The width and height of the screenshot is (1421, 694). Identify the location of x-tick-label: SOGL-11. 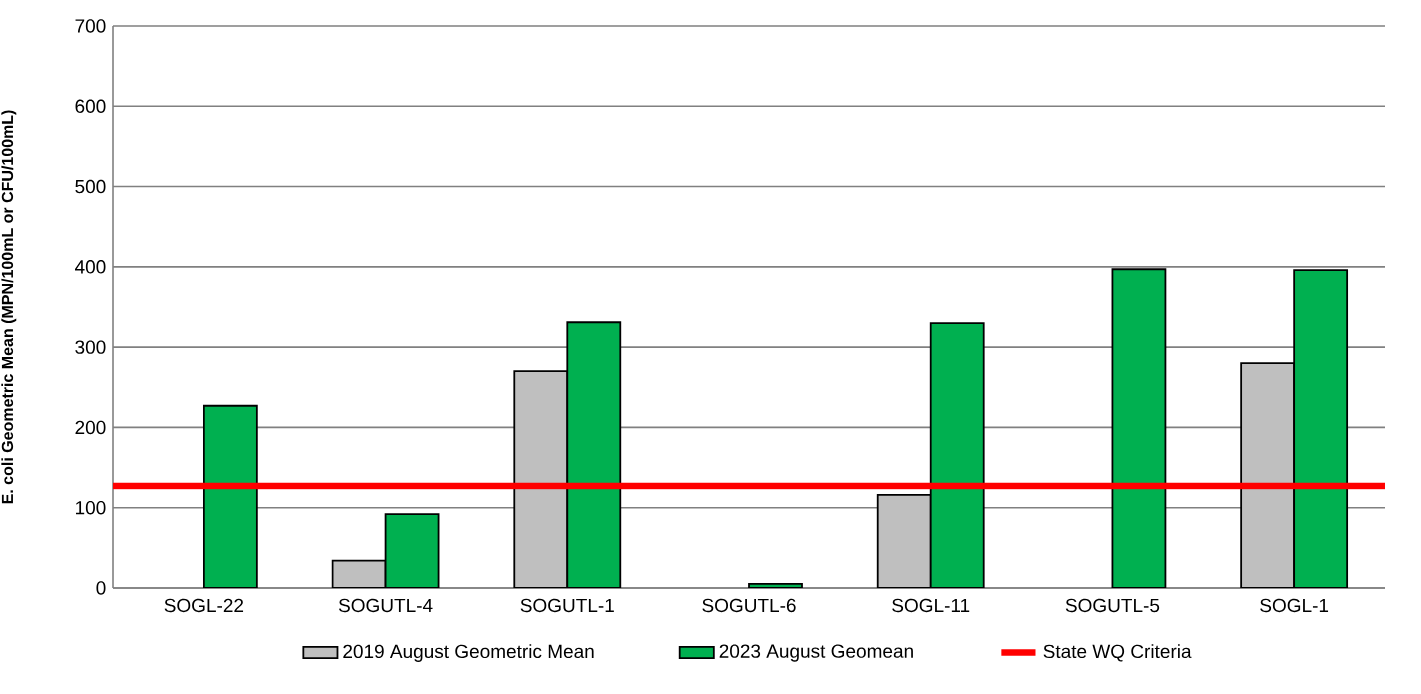
(931, 605).